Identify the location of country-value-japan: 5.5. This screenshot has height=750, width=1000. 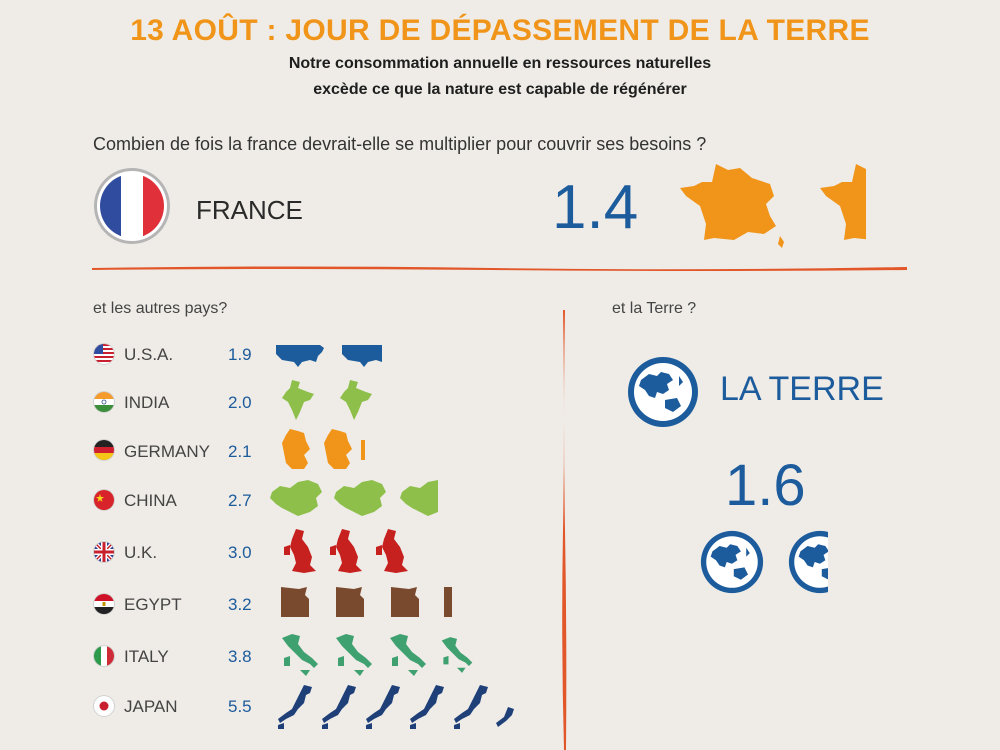
(240, 706).